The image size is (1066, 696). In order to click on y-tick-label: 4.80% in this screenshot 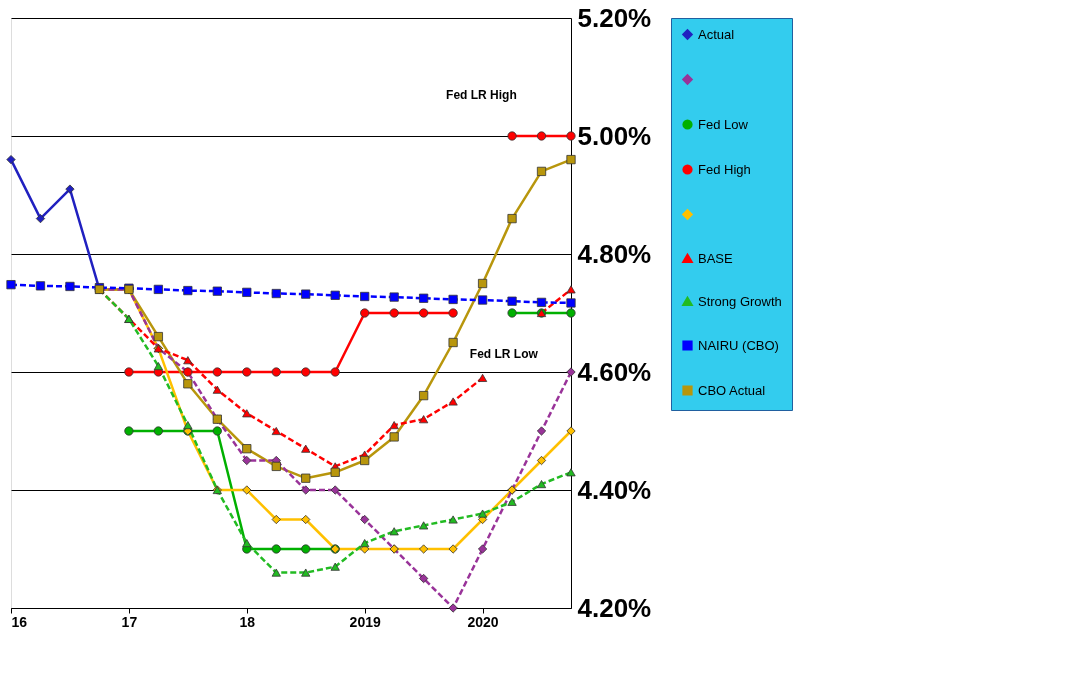, I will do `click(614, 253)`.